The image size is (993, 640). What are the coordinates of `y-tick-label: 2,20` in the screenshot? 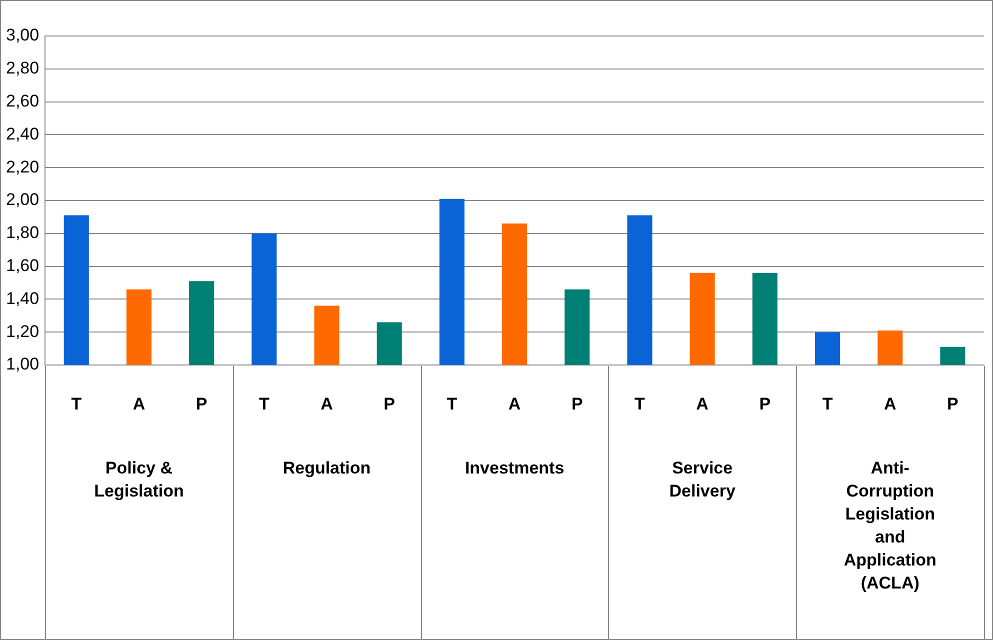 It's located at (23, 166).